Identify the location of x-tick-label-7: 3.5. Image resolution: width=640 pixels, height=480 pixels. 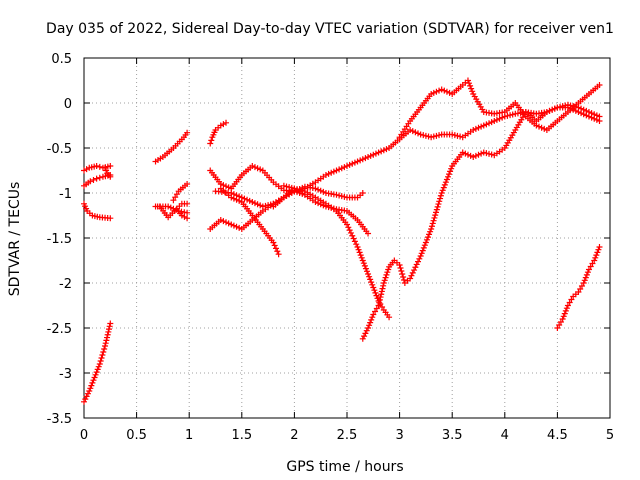
(452, 435).